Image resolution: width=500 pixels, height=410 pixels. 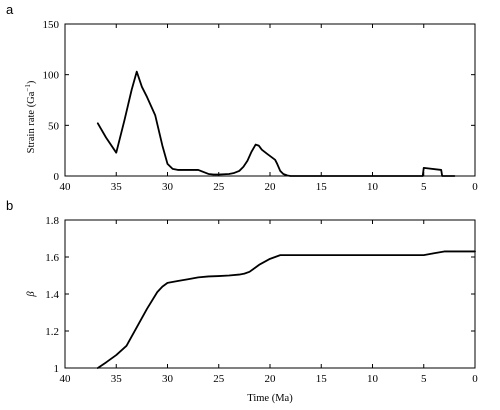 I want to click on y-tick-label: 150, so click(x=51, y=25).